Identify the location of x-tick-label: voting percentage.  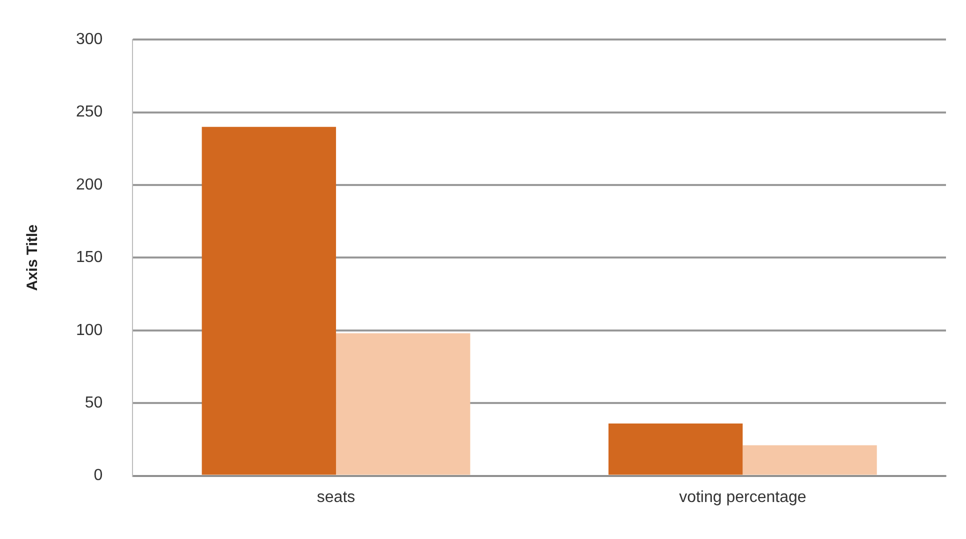
(742, 497).